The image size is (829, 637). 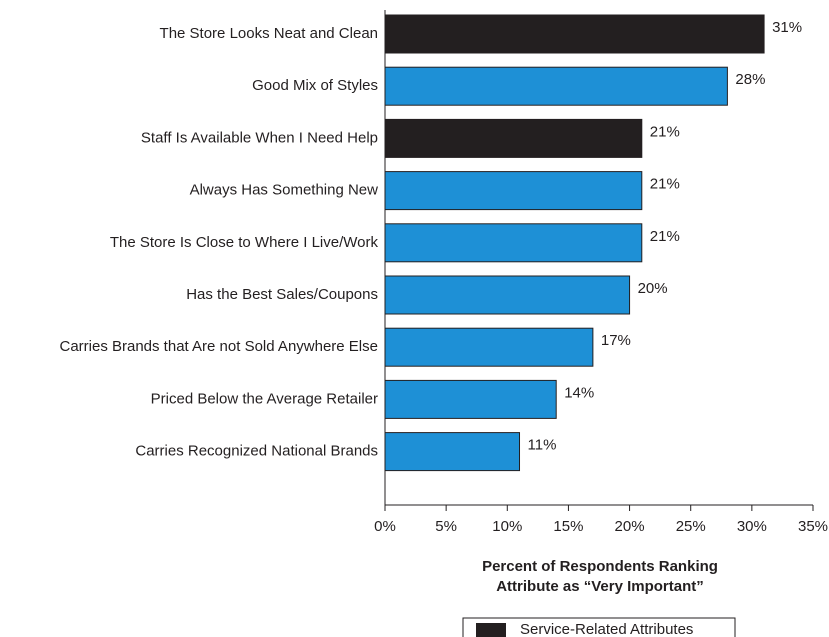 I want to click on value-label: 11%, so click(x=542, y=445).